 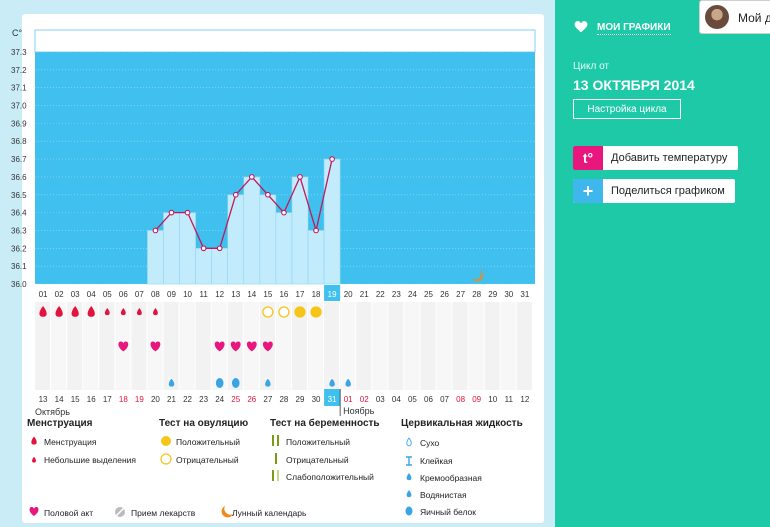 What do you see at coordinates (219, 383) in the screenshot?
I see `fluid-eggwhite-icon` at bounding box center [219, 383].